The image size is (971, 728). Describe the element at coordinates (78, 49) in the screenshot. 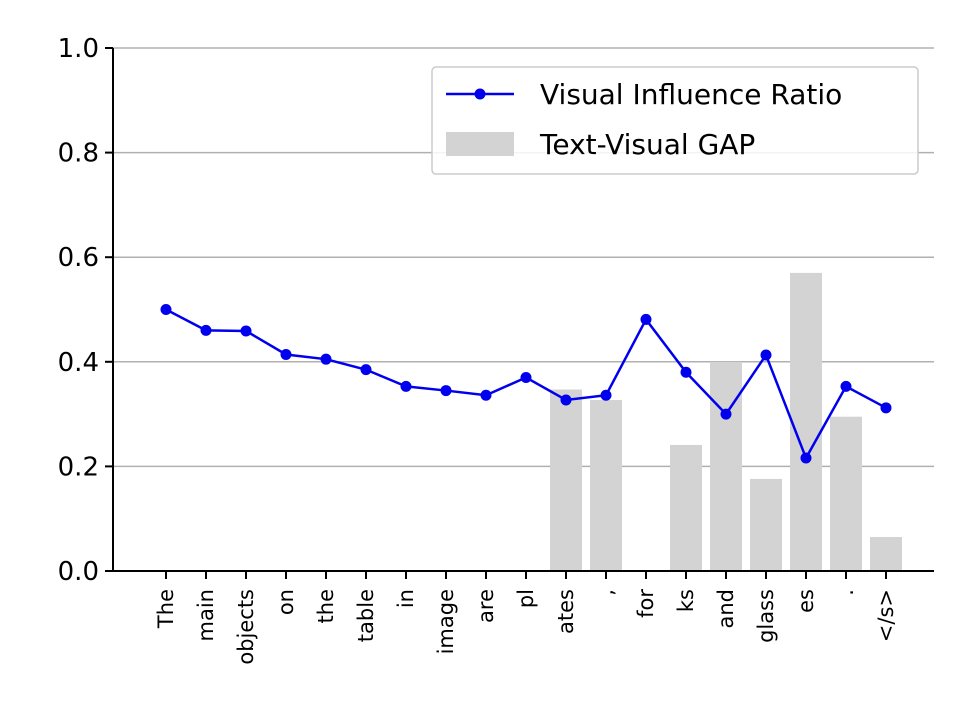

I see `y-tick-label: 1.0` at that location.